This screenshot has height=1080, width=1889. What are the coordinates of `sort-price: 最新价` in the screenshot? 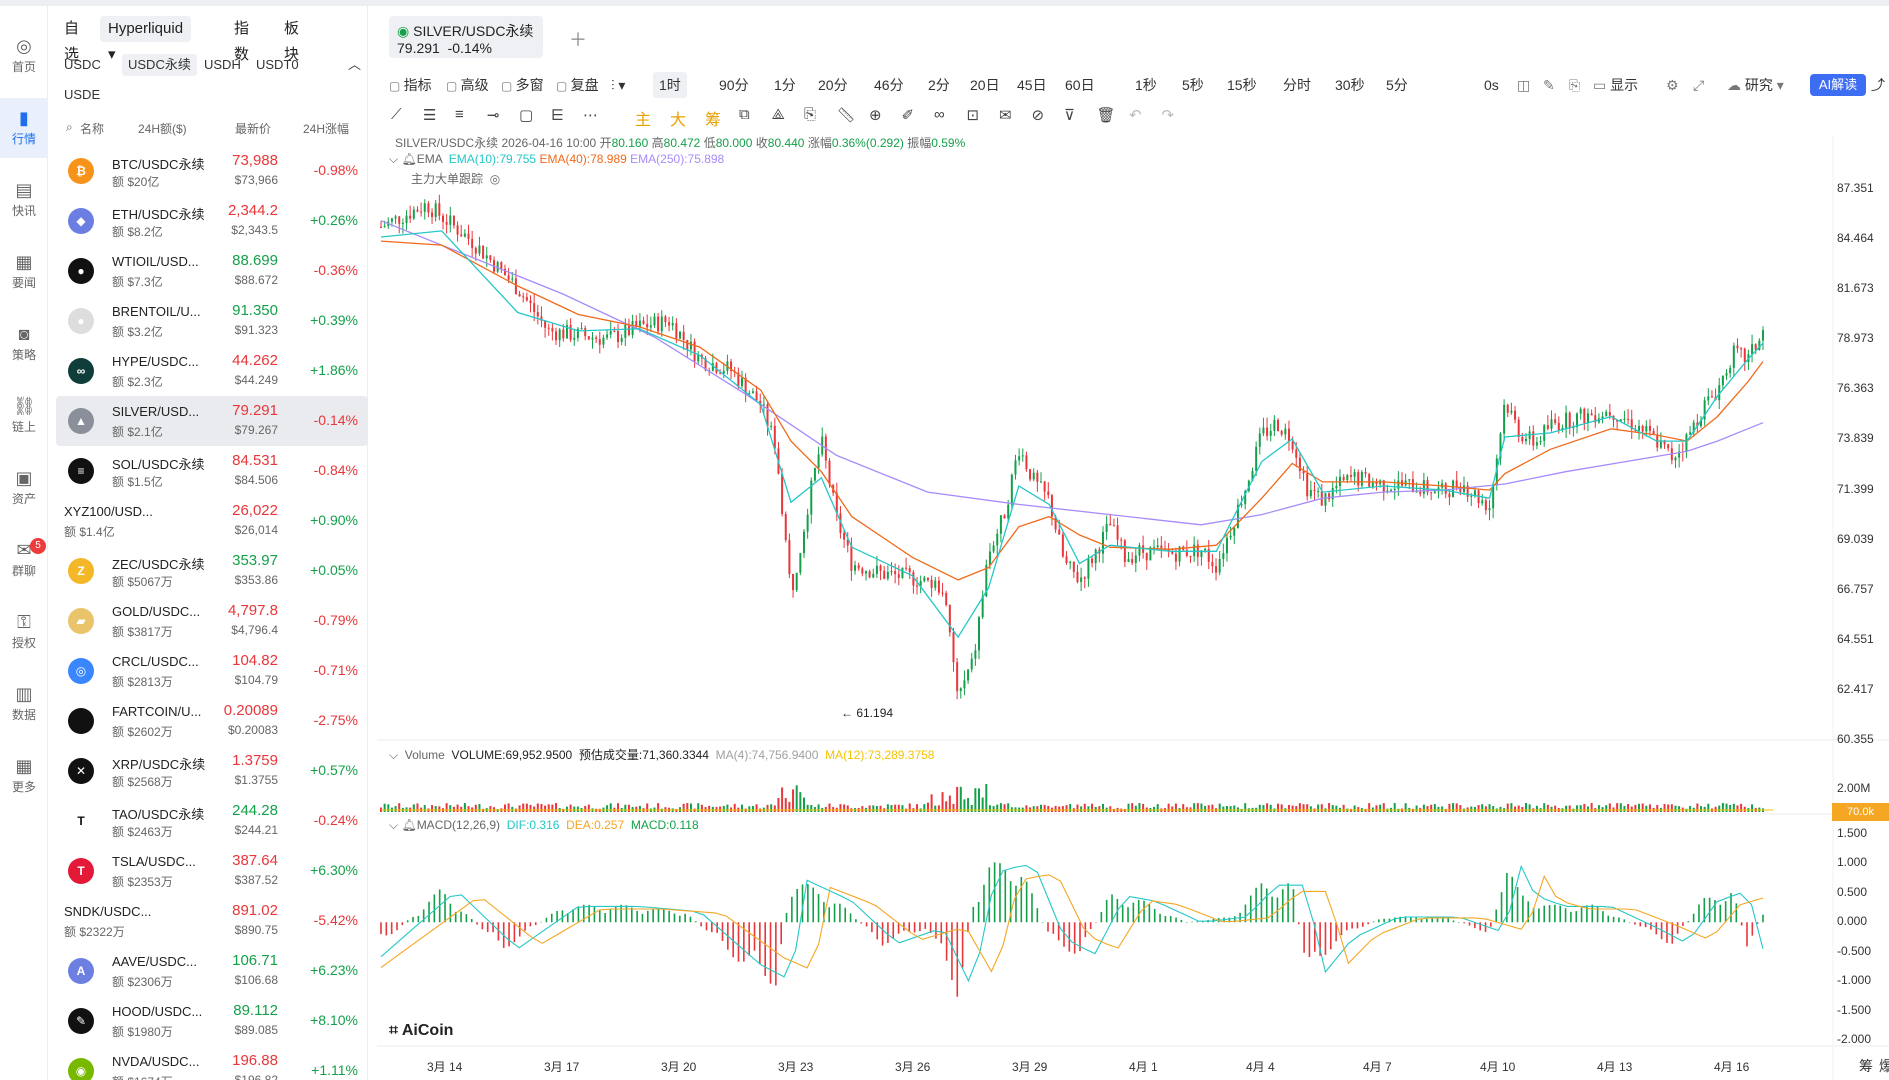 It's located at (253, 129).